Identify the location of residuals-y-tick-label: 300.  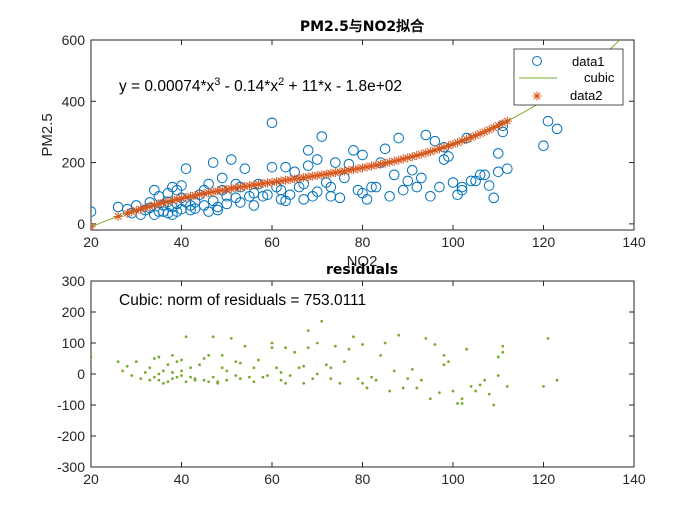
(74, 281).